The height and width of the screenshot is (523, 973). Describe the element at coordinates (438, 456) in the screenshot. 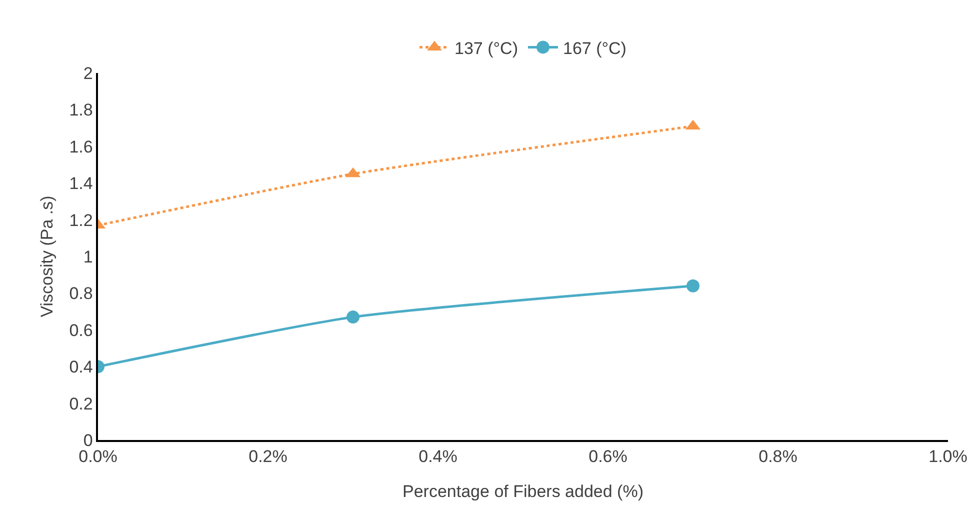

I see `x-tick-label: 0.4%` at that location.